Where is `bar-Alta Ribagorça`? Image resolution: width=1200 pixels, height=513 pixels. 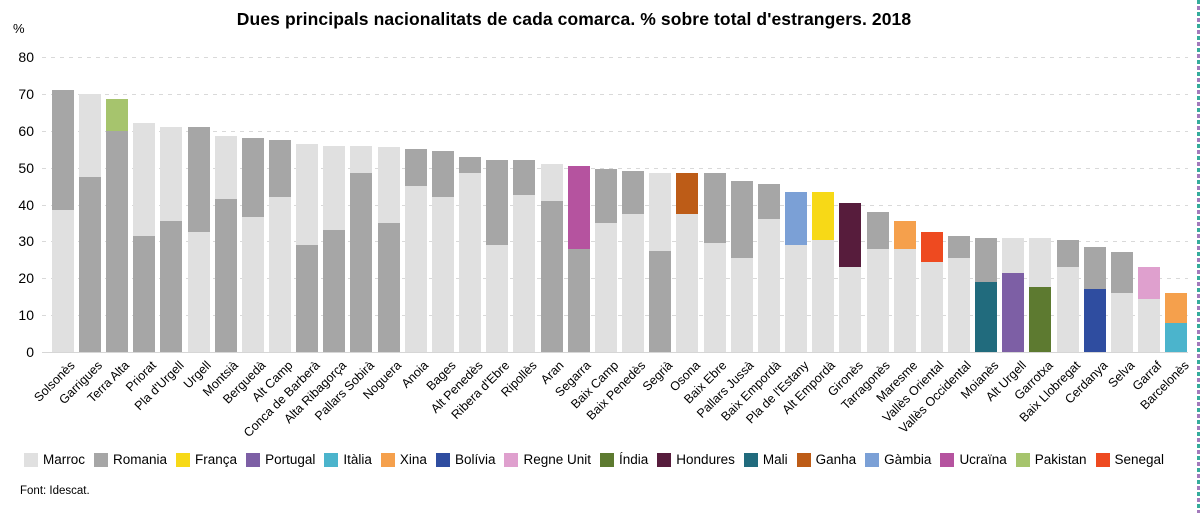 bar-Alta Ribagorça is located at coordinates (334, 248).